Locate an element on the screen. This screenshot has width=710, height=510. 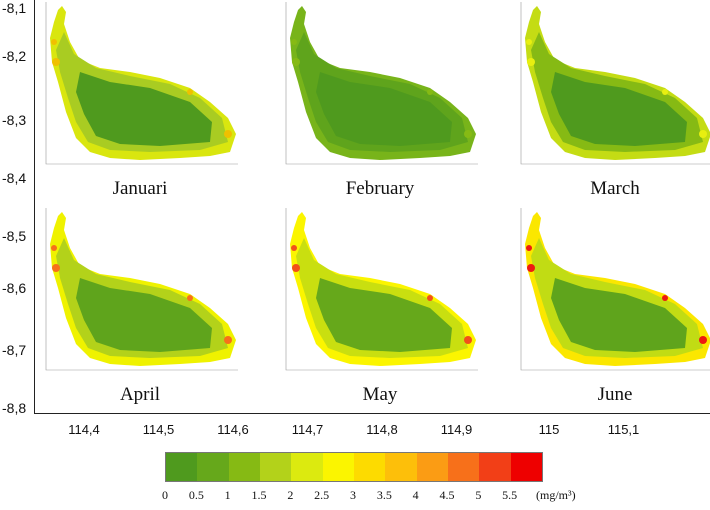
colorbar-label: 3 is located at coordinates (353, 495).